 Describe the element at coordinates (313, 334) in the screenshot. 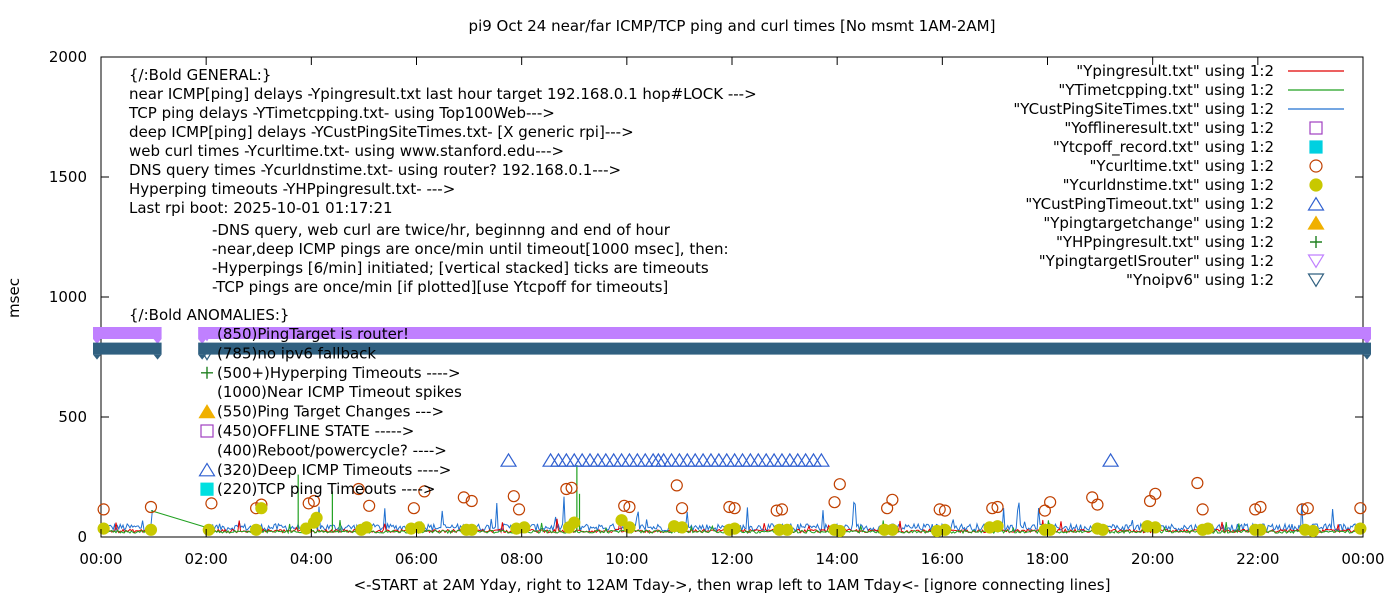

I see `anomaly-label: (850)PingTarget is router!` at that location.